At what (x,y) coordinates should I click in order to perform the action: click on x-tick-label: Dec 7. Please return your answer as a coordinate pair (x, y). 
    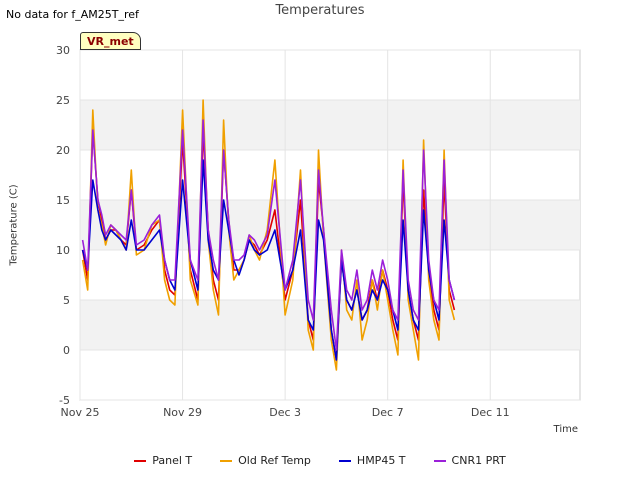
    Looking at the image, I should click on (388, 412).